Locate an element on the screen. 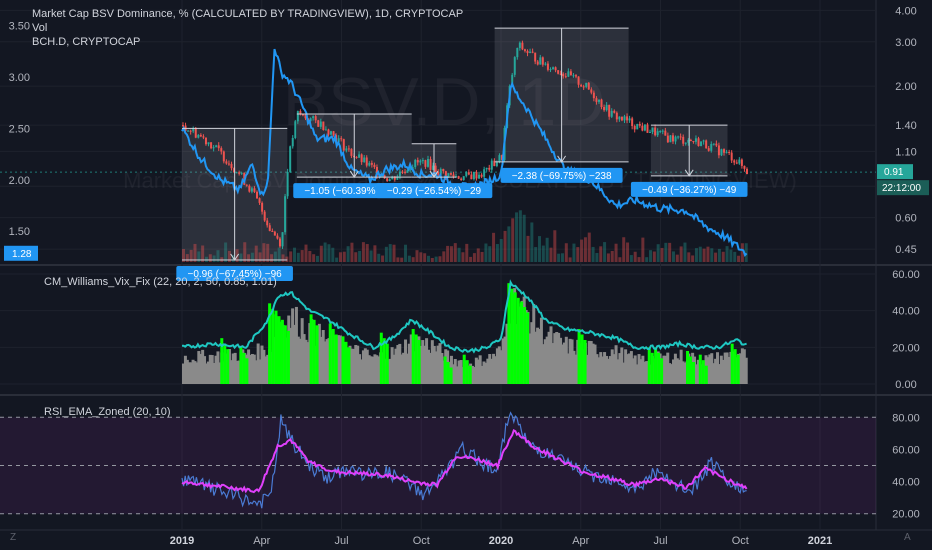 The height and width of the screenshot is (550, 932). y-left-tick-label: 3.00 is located at coordinates (19, 78).